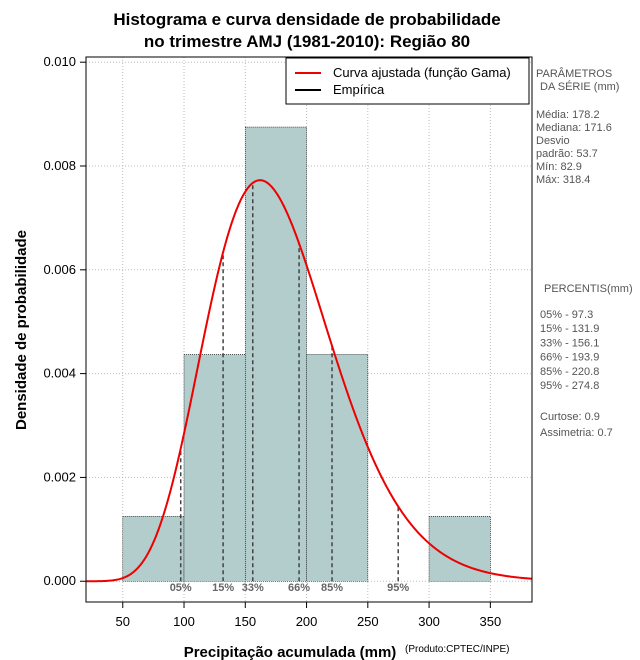  Describe the element at coordinates (123, 621) in the screenshot. I see `x-tick-label: 50` at that location.